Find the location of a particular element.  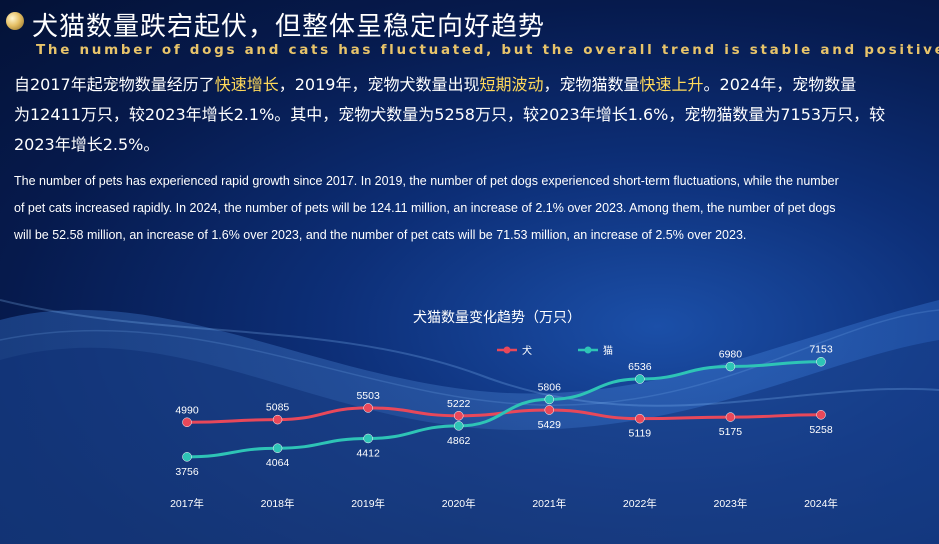

text-run: ，宠物猫数量 is located at coordinates (591, 84).